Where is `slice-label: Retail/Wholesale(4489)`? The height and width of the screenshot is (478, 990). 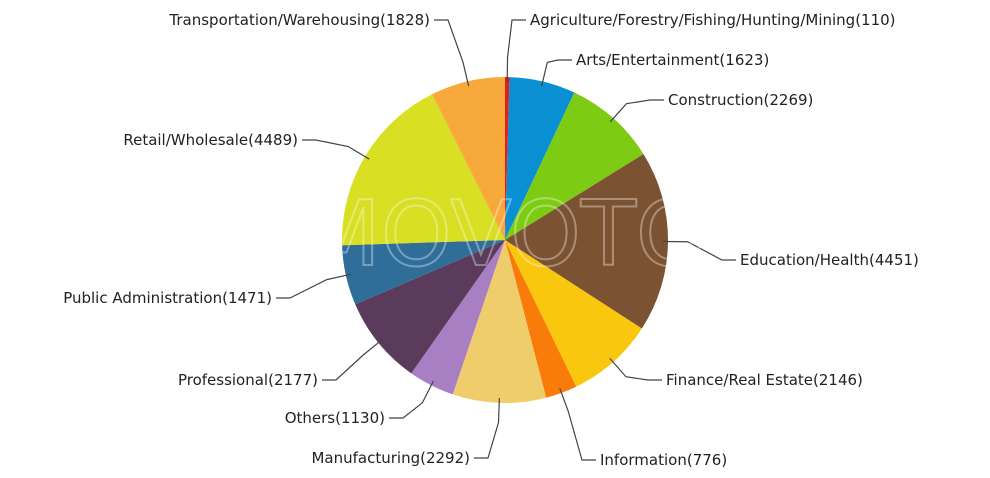 slice-label: Retail/Wholesale(4489) is located at coordinates (210, 140).